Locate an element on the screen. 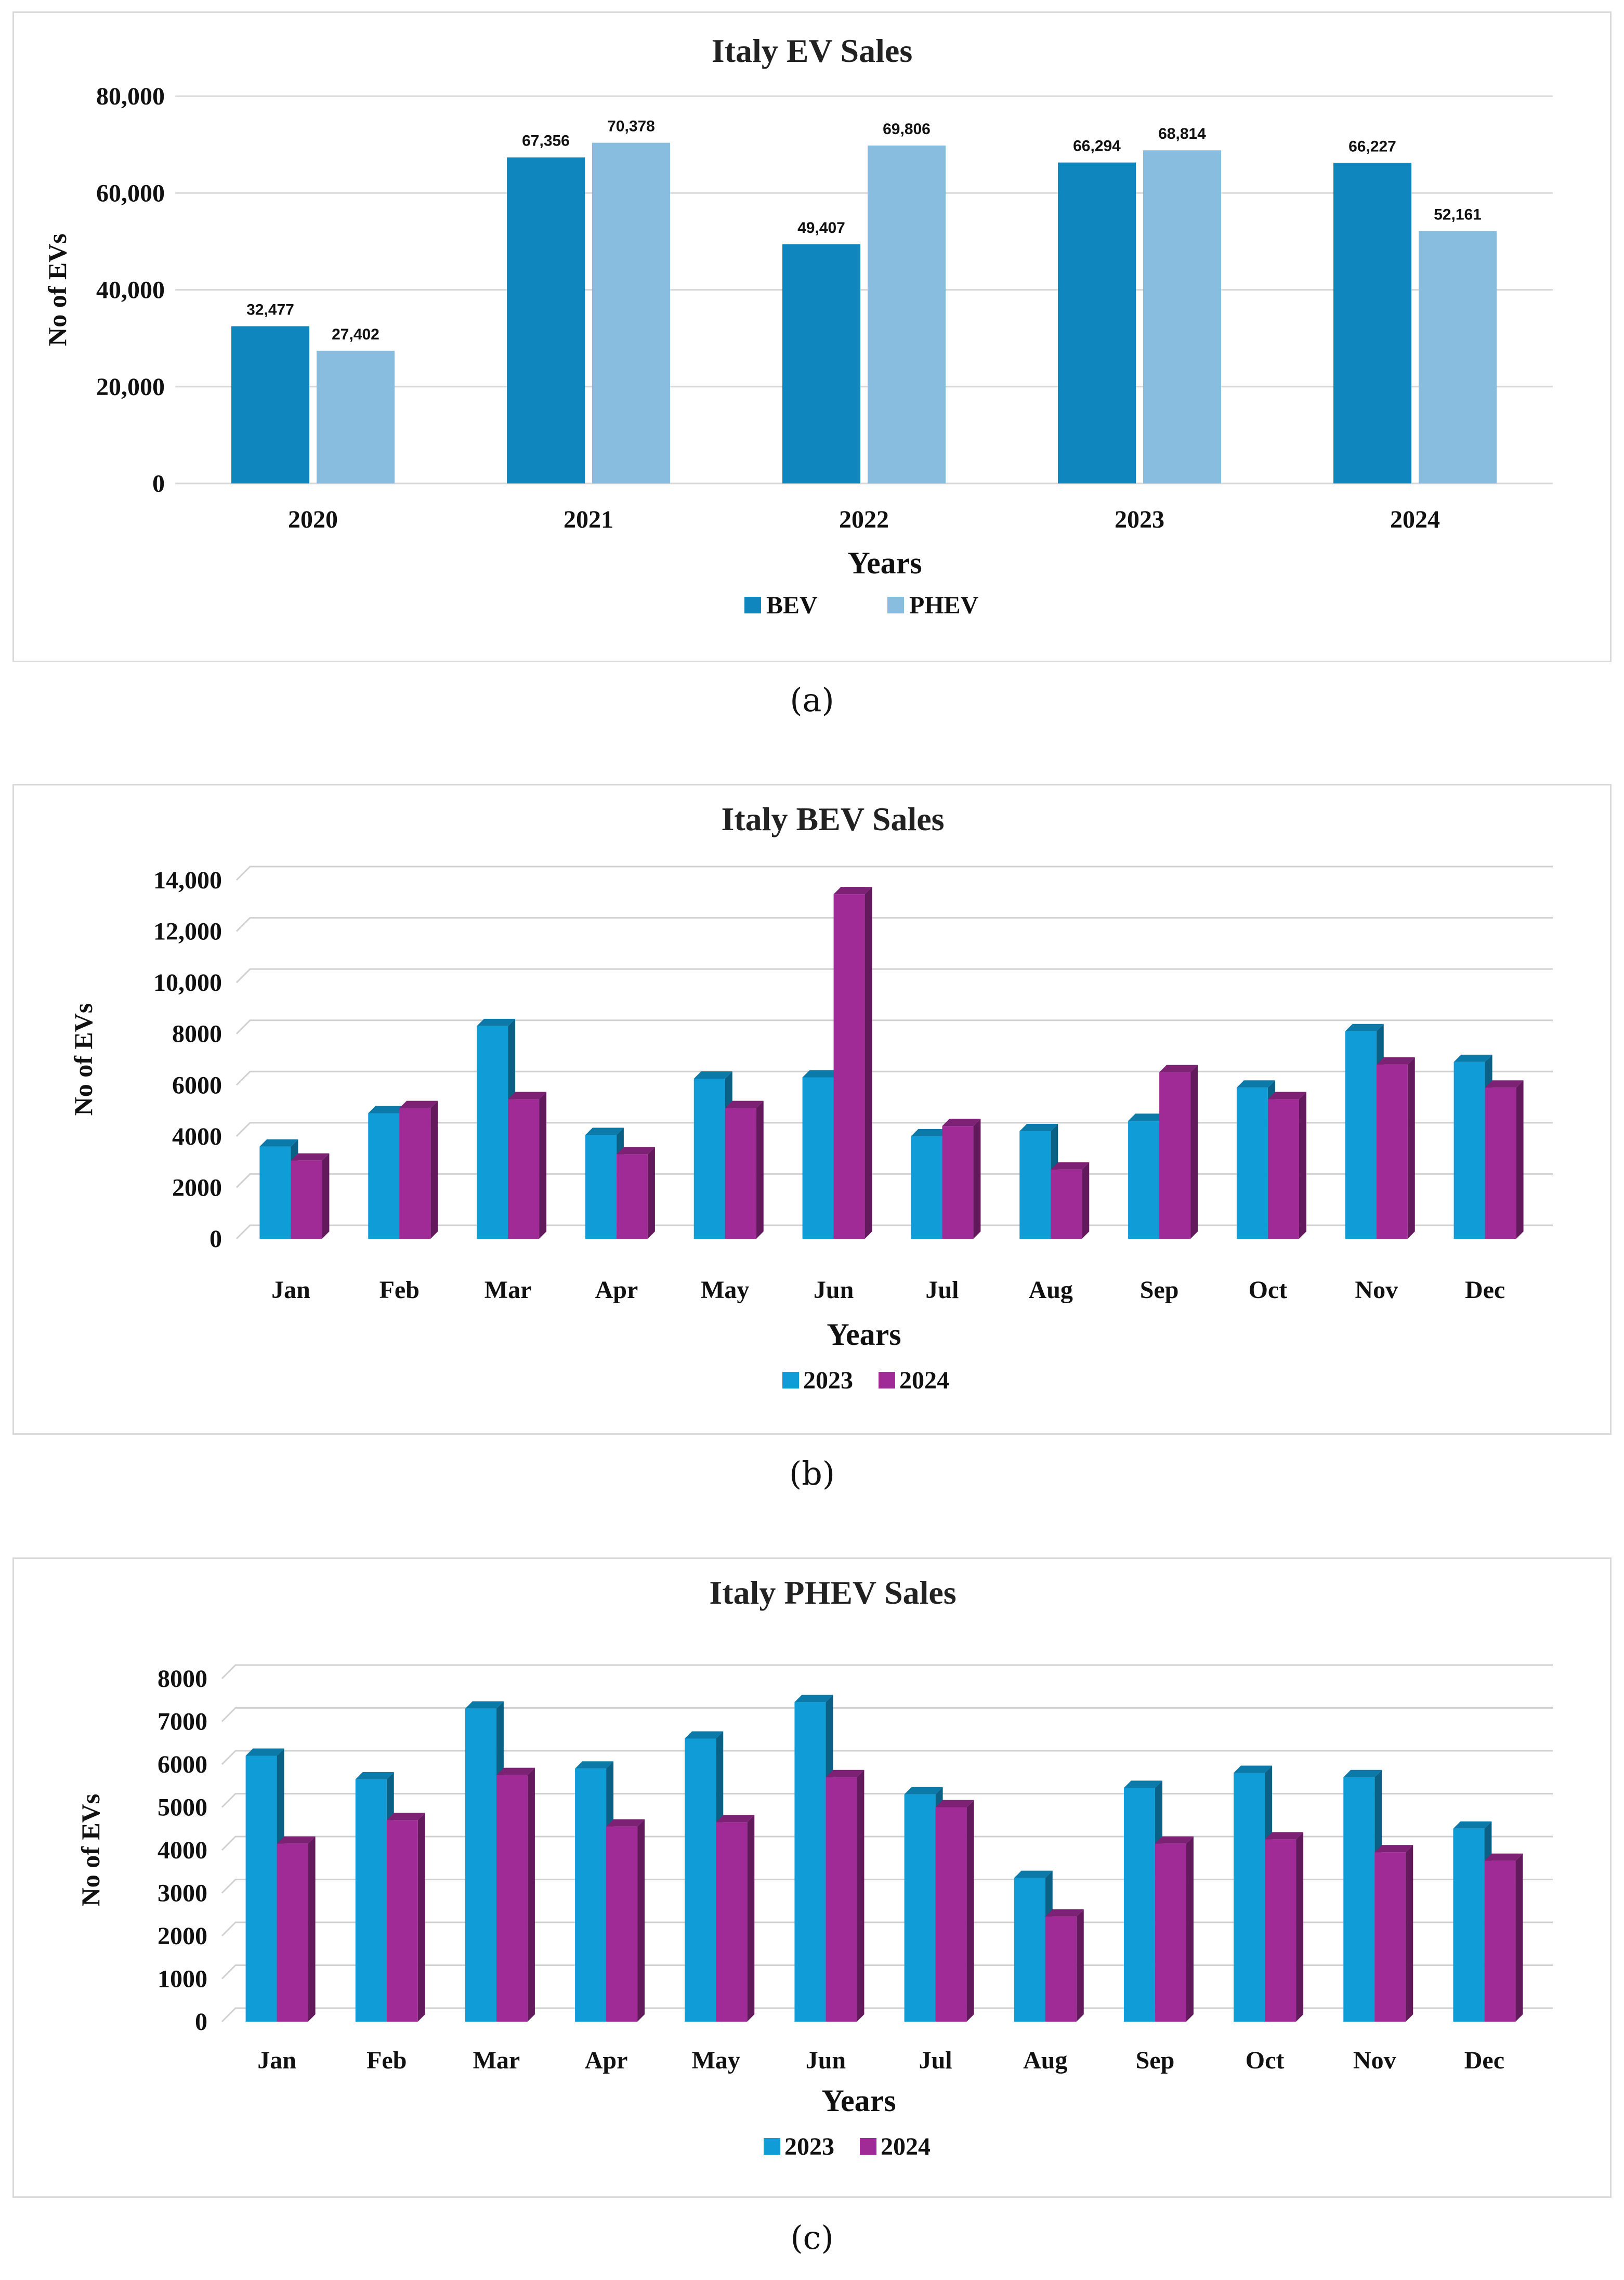 The image size is (1624, 2280). y-tick-label: 40,000 is located at coordinates (130, 291).